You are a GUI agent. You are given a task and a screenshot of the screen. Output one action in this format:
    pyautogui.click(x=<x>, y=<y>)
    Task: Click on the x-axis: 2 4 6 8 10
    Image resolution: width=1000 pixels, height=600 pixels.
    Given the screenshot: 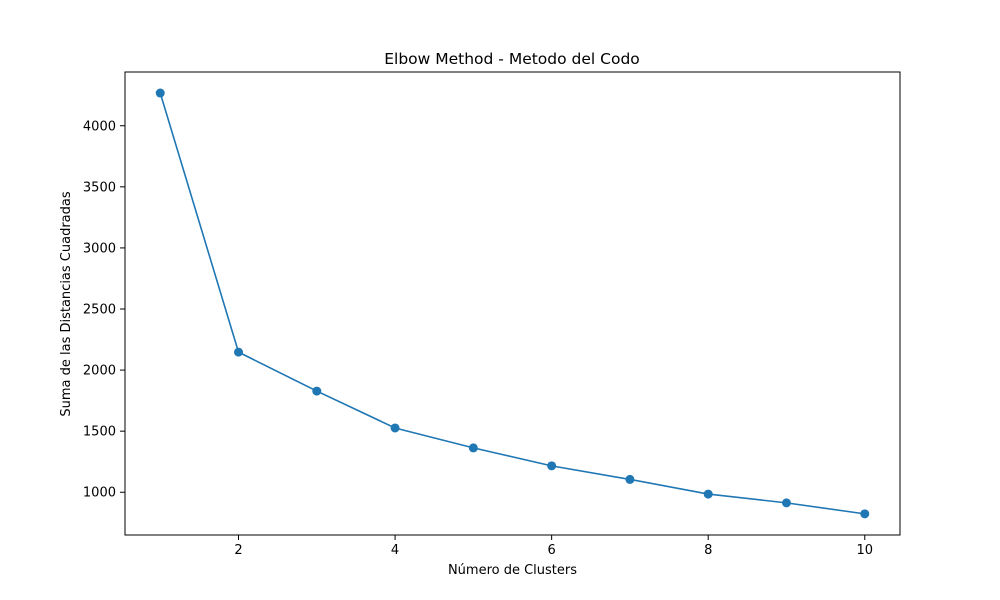 What is the action you would take?
    pyautogui.click(x=553, y=546)
    